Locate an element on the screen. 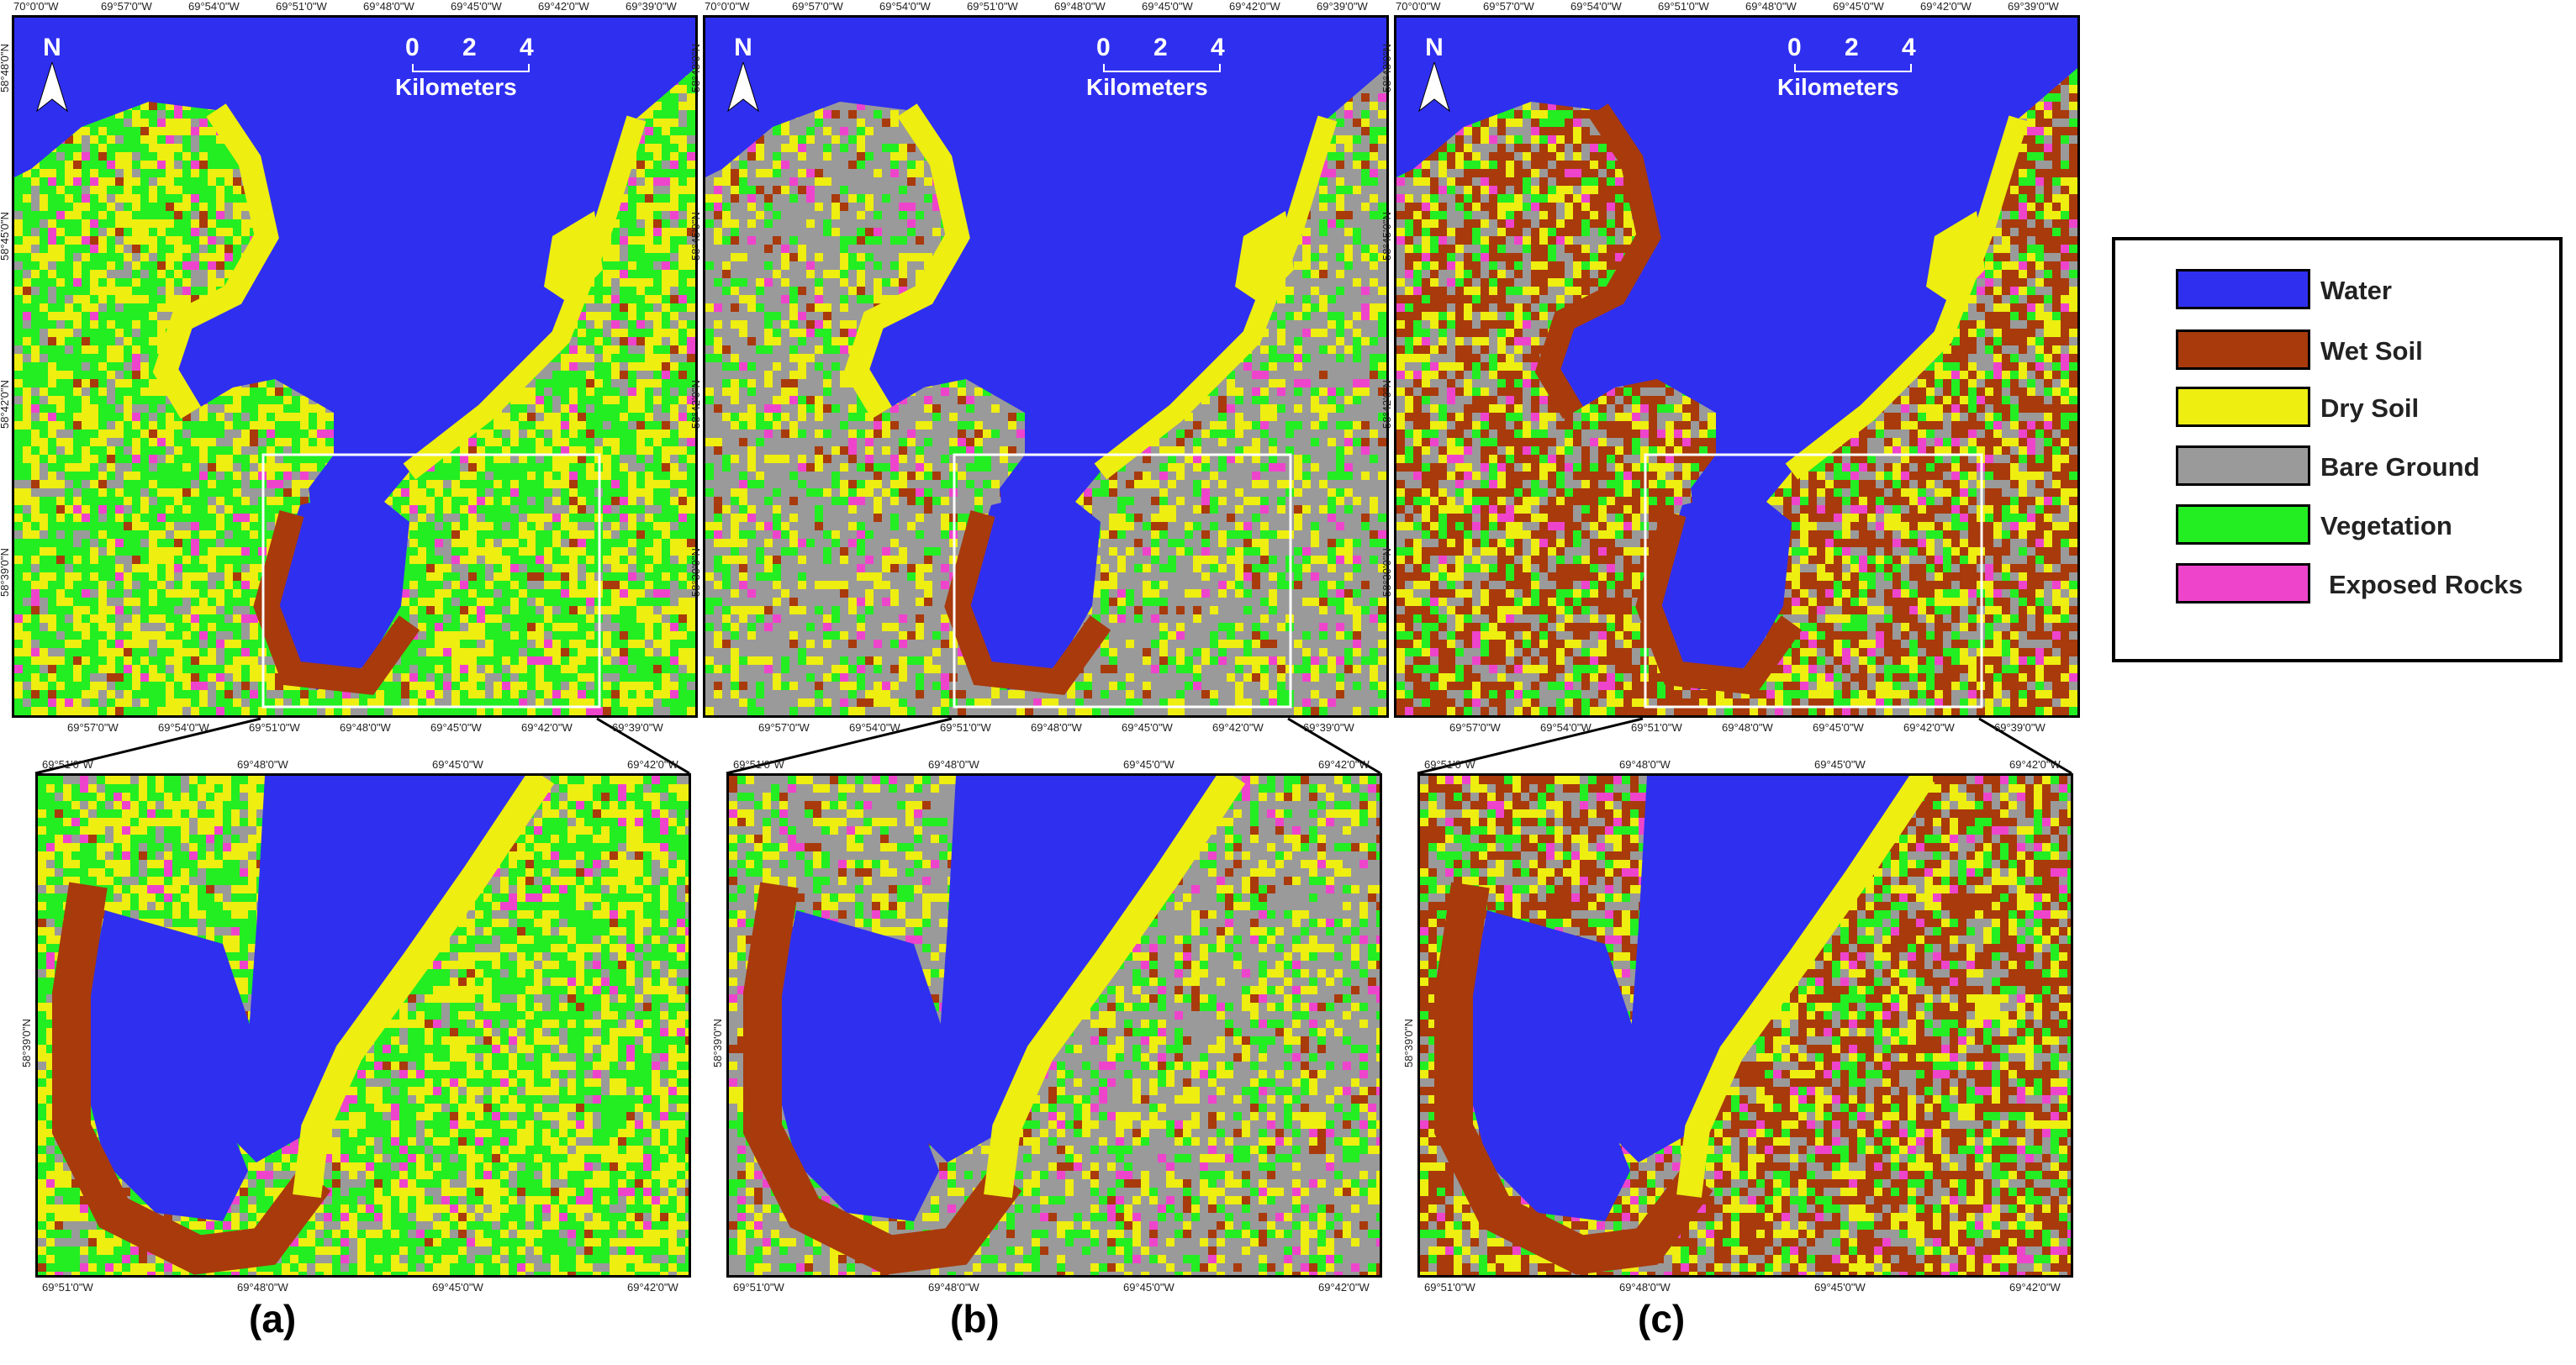  connector-c-left is located at coordinates (1531, 746).